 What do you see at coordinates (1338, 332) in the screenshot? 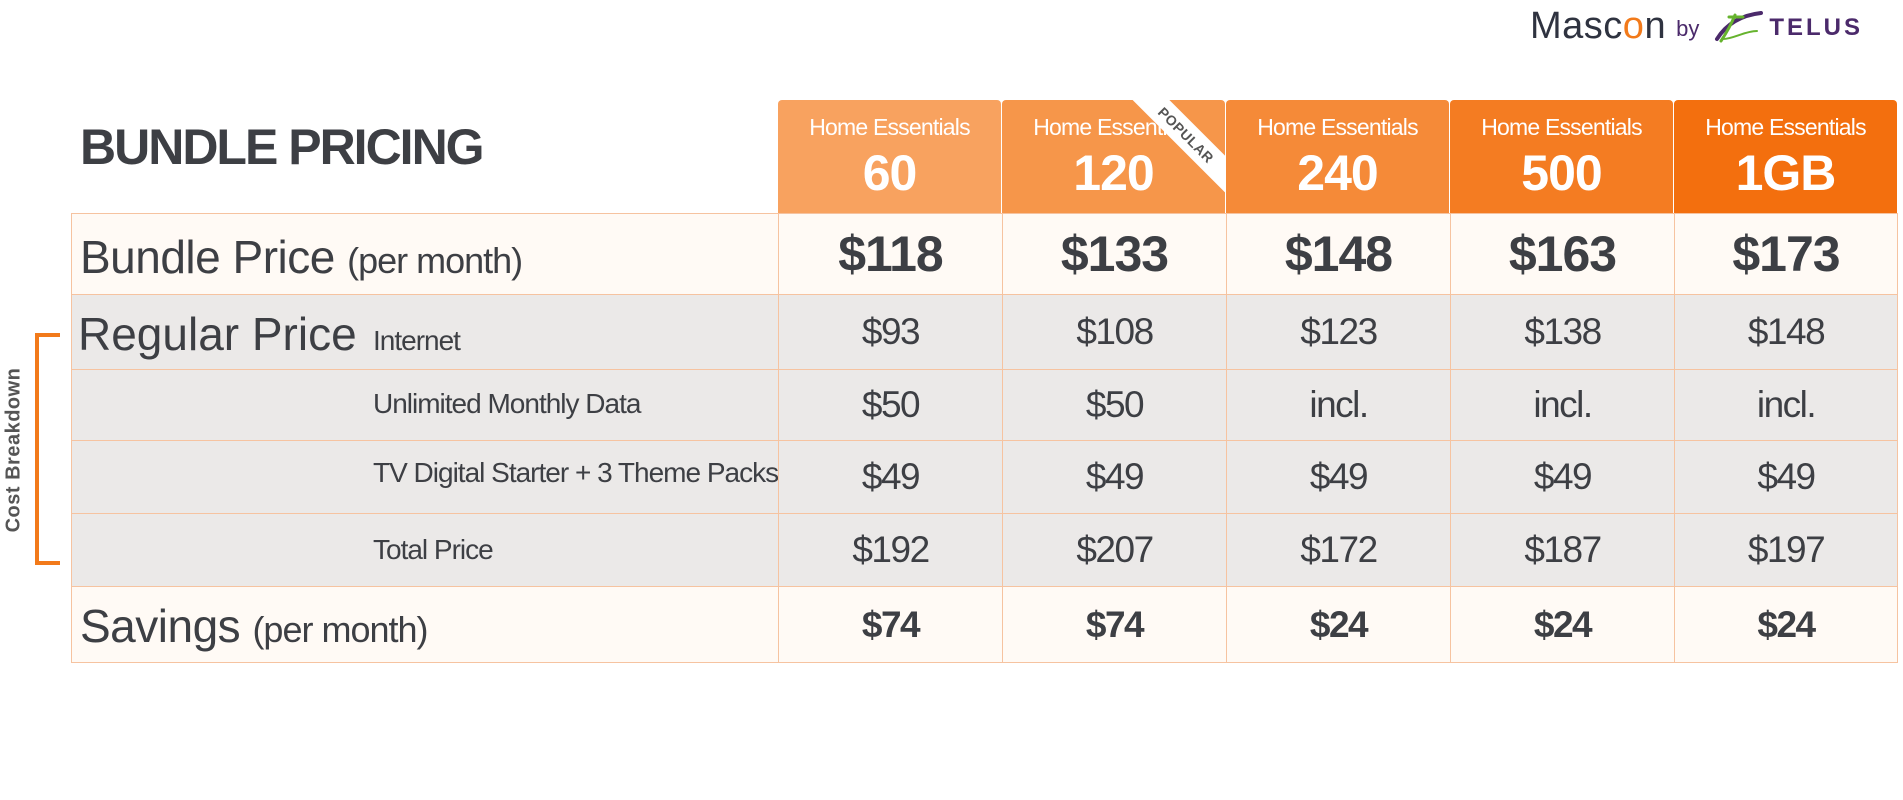
I see `internet-240: $123` at bounding box center [1338, 332].